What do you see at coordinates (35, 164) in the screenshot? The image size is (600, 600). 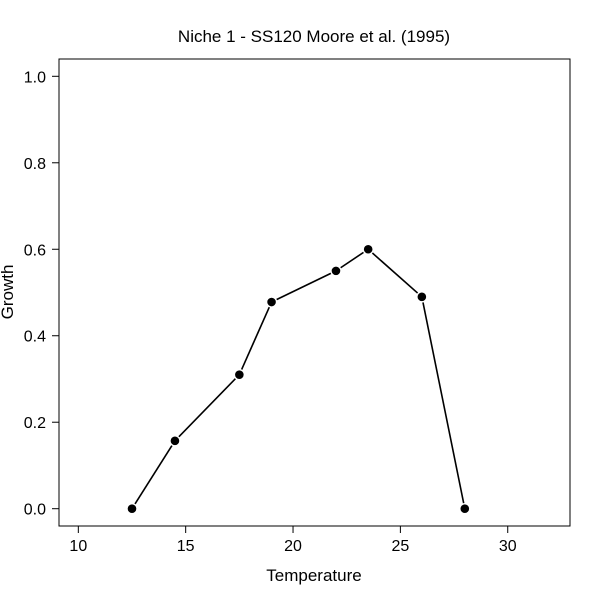 I see `y-tick-label: 0.8` at bounding box center [35, 164].